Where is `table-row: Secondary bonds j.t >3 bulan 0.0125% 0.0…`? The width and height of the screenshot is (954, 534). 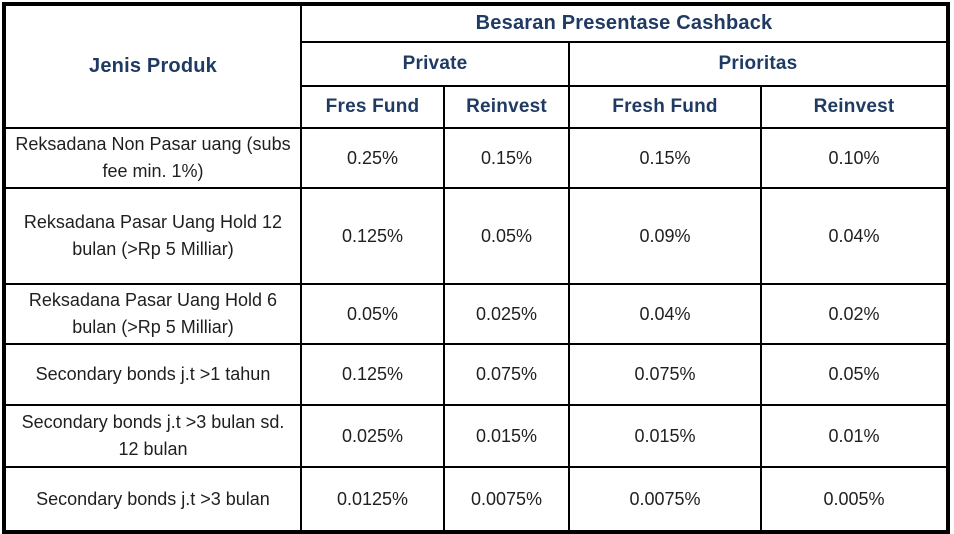
table-row: Secondary bonds j.t >3 bulan 0.0125% 0.0… is located at coordinates (476, 499).